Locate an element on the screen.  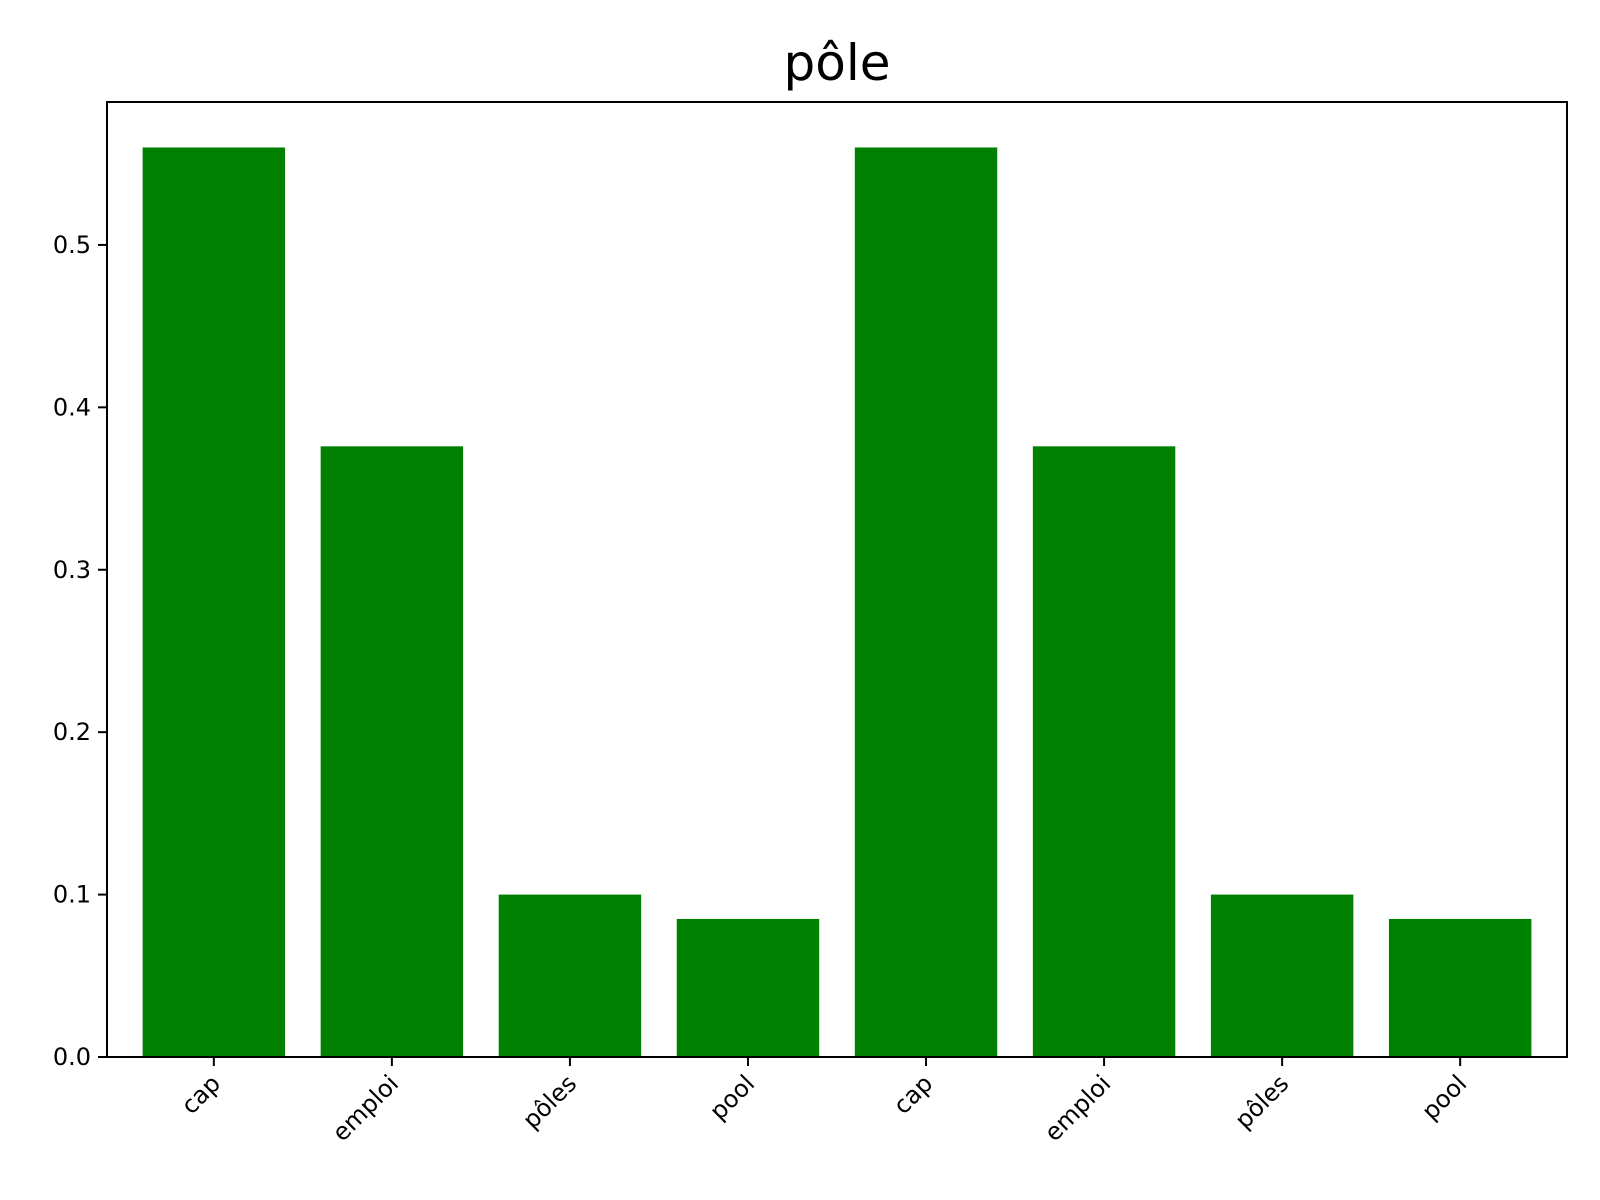
bar-pôles-6 is located at coordinates (1282, 975).